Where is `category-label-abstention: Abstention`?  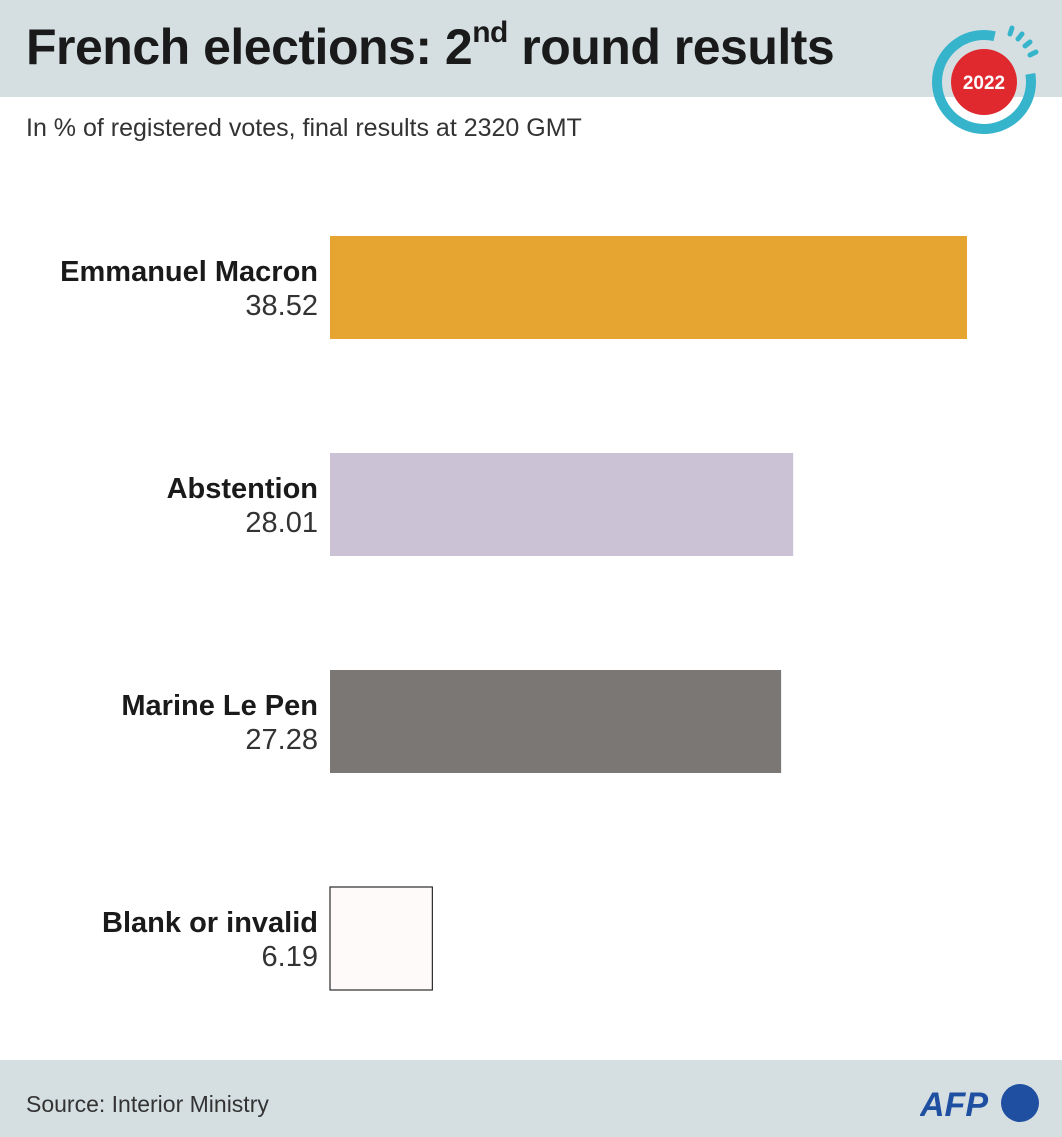
category-label-abstention: Abstention is located at coordinates (242, 489).